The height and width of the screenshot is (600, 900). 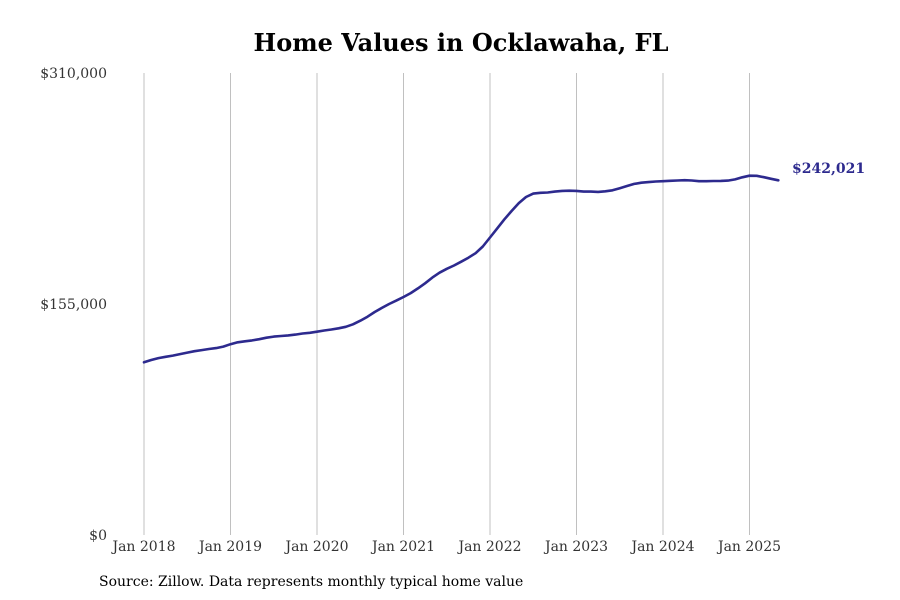 I want to click on x-tick-label: Jan 2021, so click(x=402, y=547).